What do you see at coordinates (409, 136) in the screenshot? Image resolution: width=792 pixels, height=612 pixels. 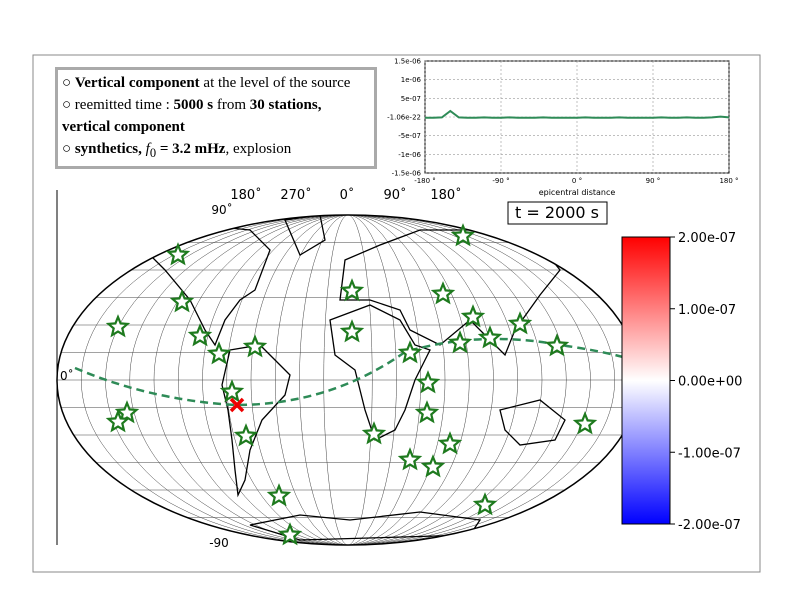 I see `y-tick-label: -5e-07` at bounding box center [409, 136].